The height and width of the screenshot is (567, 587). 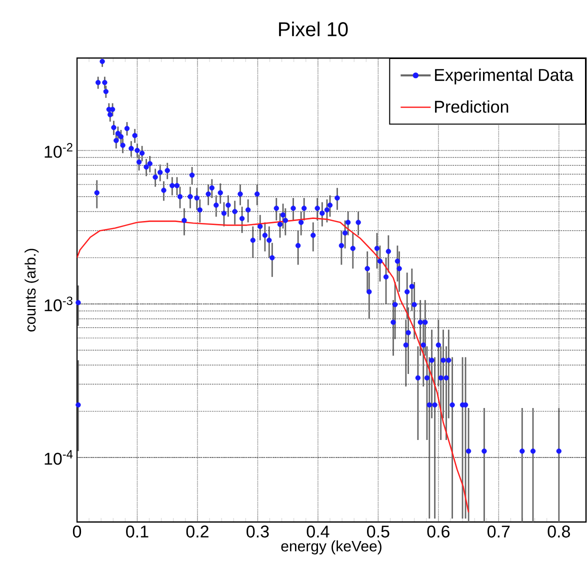 What do you see at coordinates (257, 532) in the screenshot?
I see `x-tick-label: 0.3` at bounding box center [257, 532].